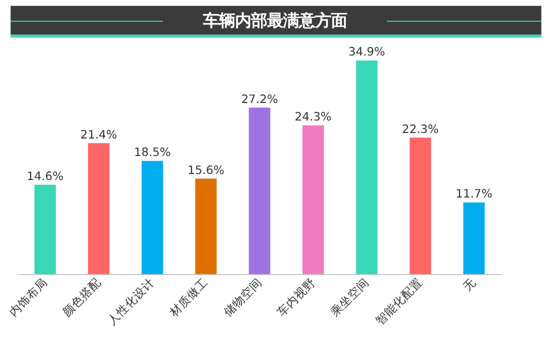  I want to click on chart-title: 车辆内部最满意方面, so click(274, 20).